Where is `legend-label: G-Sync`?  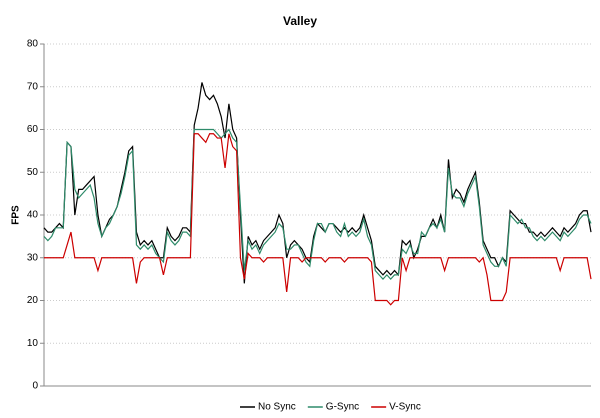 legend-label: G-Sync is located at coordinates (342, 407).